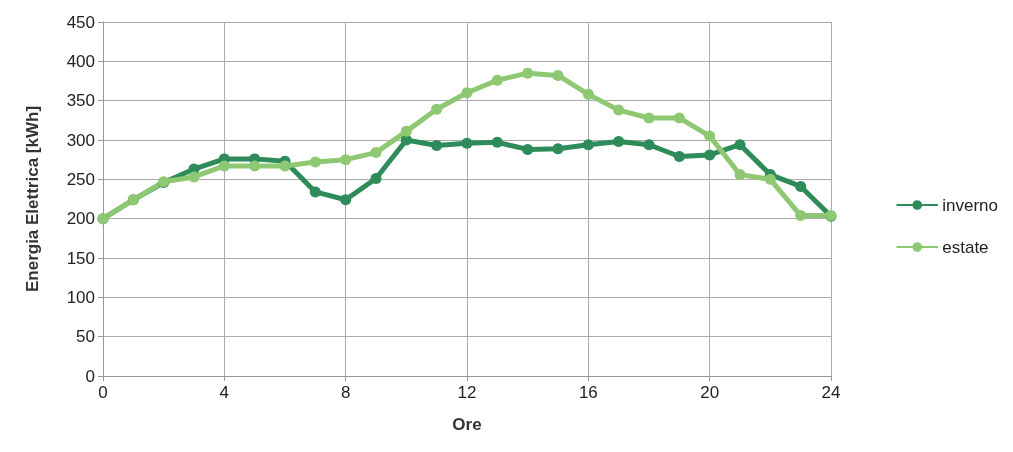  Describe the element at coordinates (80, 140) in the screenshot. I see `y-tick-label: 300` at that location.